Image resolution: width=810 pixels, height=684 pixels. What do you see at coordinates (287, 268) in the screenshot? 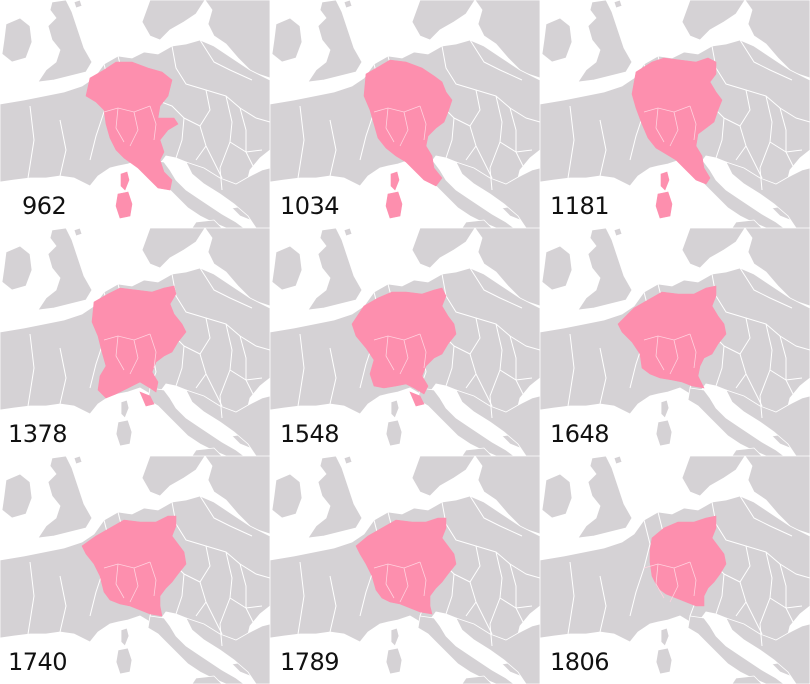
I see `ireland-landmass` at bounding box center [287, 268].